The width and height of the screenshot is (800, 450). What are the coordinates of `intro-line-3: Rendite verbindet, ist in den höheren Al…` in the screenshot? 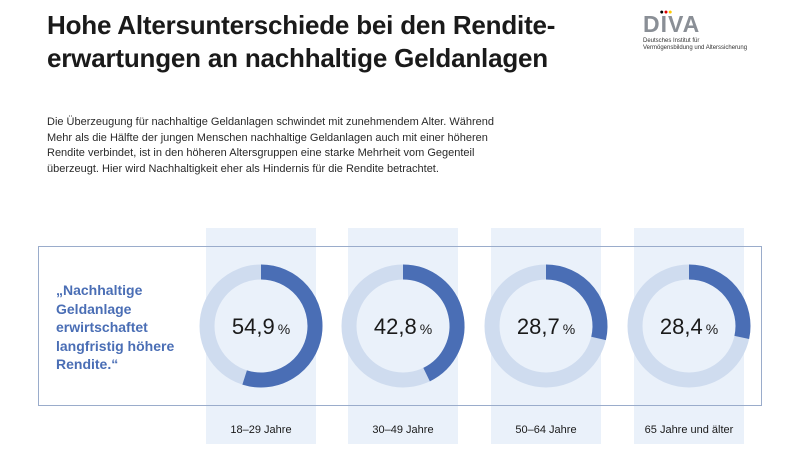 It's located at (261, 153).